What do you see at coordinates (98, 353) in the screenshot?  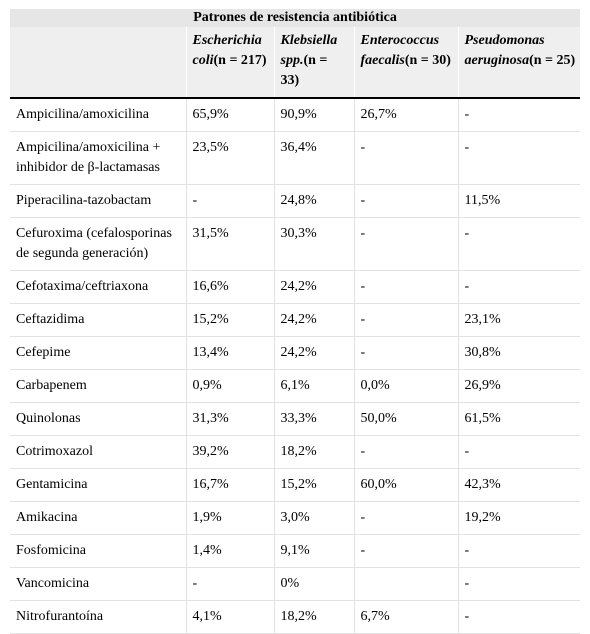 I see `antibiotic-name: Cefepime` at bounding box center [98, 353].